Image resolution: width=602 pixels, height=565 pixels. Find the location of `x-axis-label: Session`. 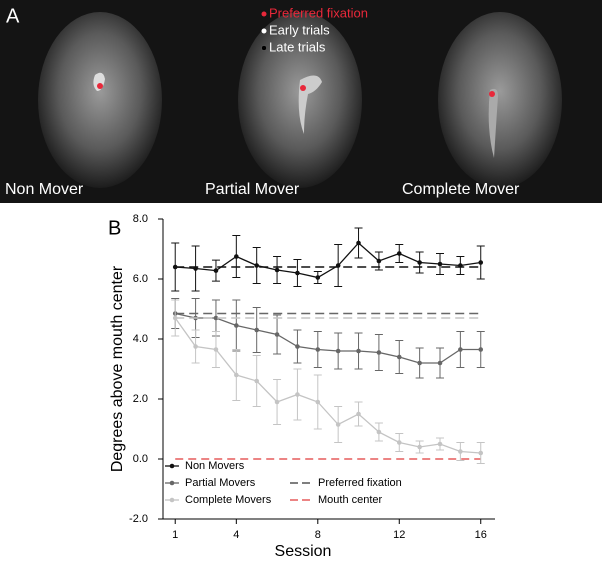

x-axis-label: Session is located at coordinates (303, 551).